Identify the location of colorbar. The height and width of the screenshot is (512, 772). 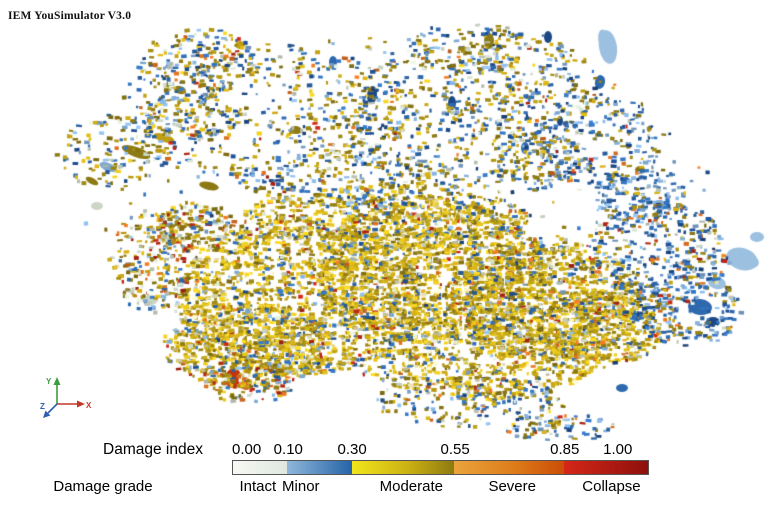
(440, 467).